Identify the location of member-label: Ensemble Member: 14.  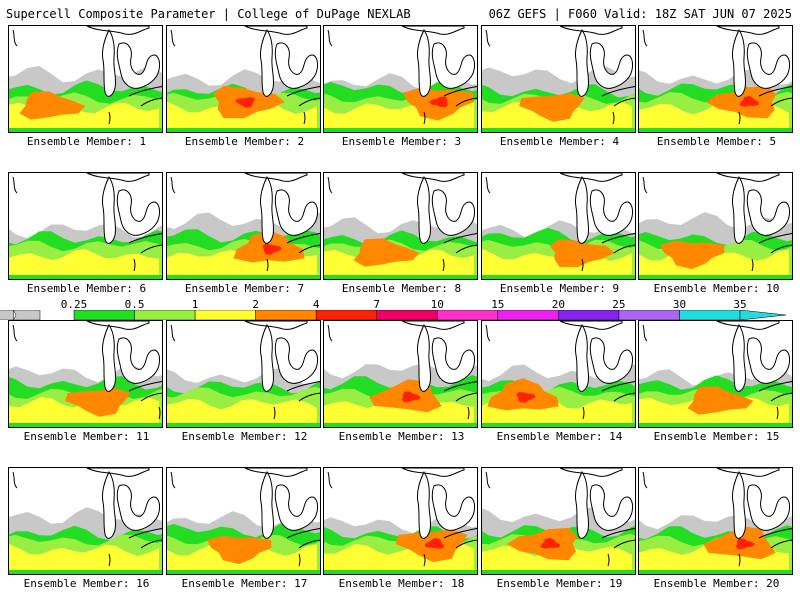
(559, 436).